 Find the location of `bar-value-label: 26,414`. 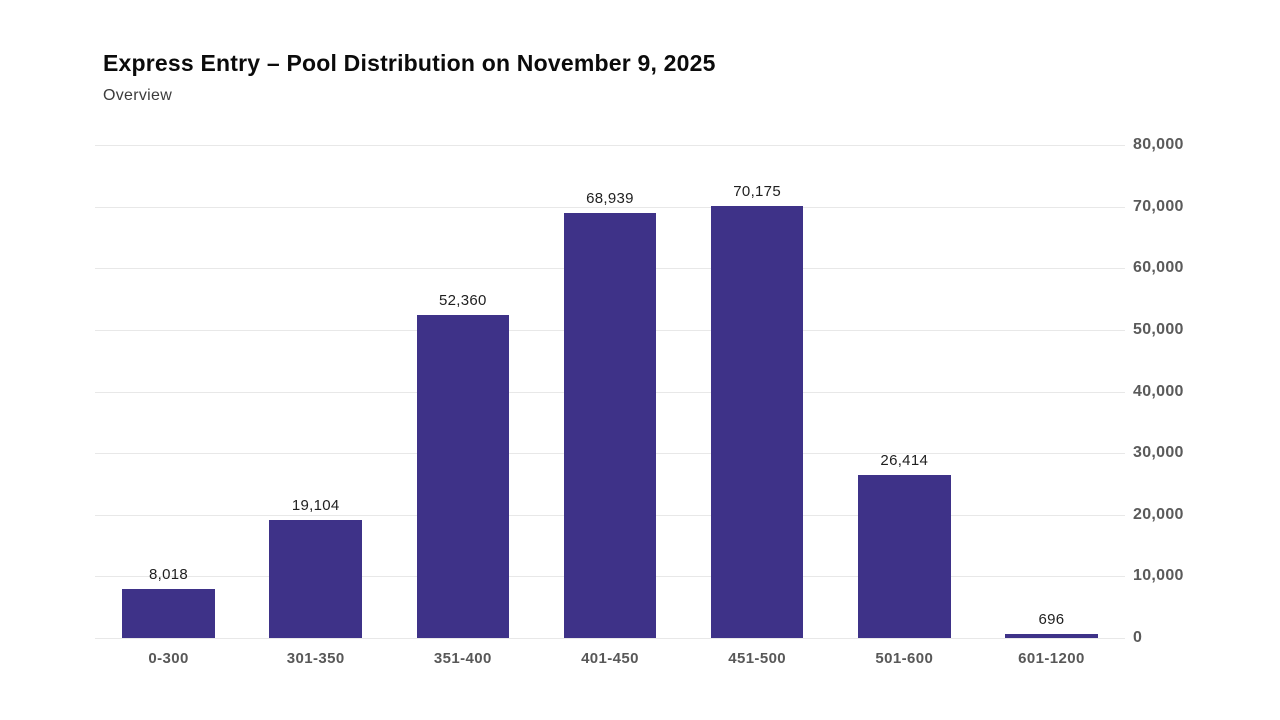

bar-value-label: 26,414 is located at coordinates (904, 461).